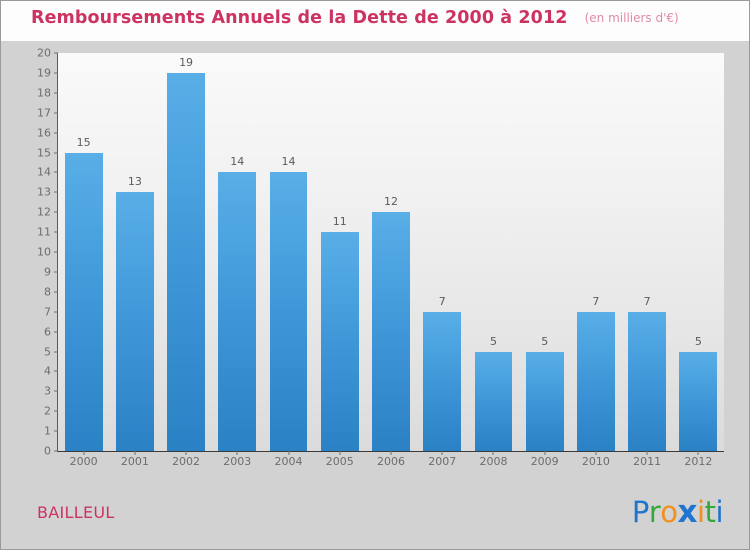 The width and height of the screenshot is (750, 550). I want to click on x-axis-tick-label: 2010, so click(595, 461).